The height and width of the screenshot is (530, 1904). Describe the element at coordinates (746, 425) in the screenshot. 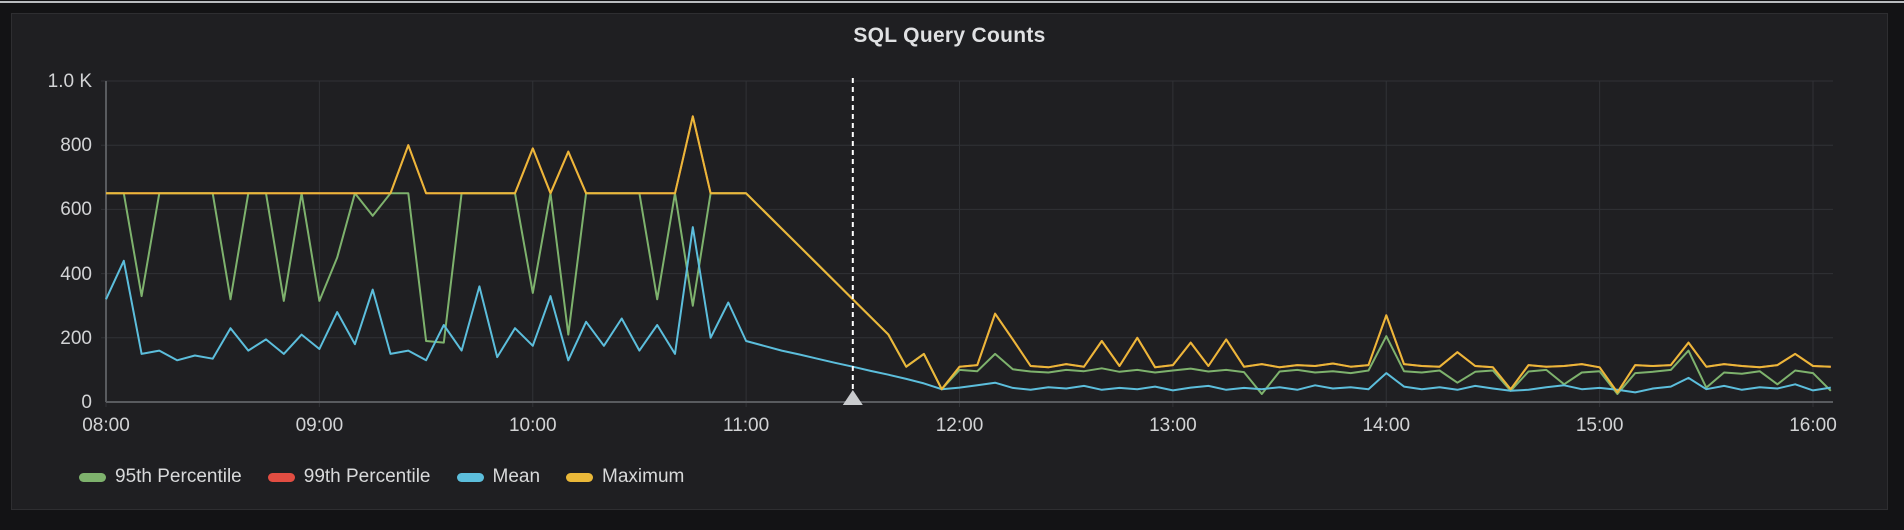

I see `x-axis-tick-label: 11:00` at that location.